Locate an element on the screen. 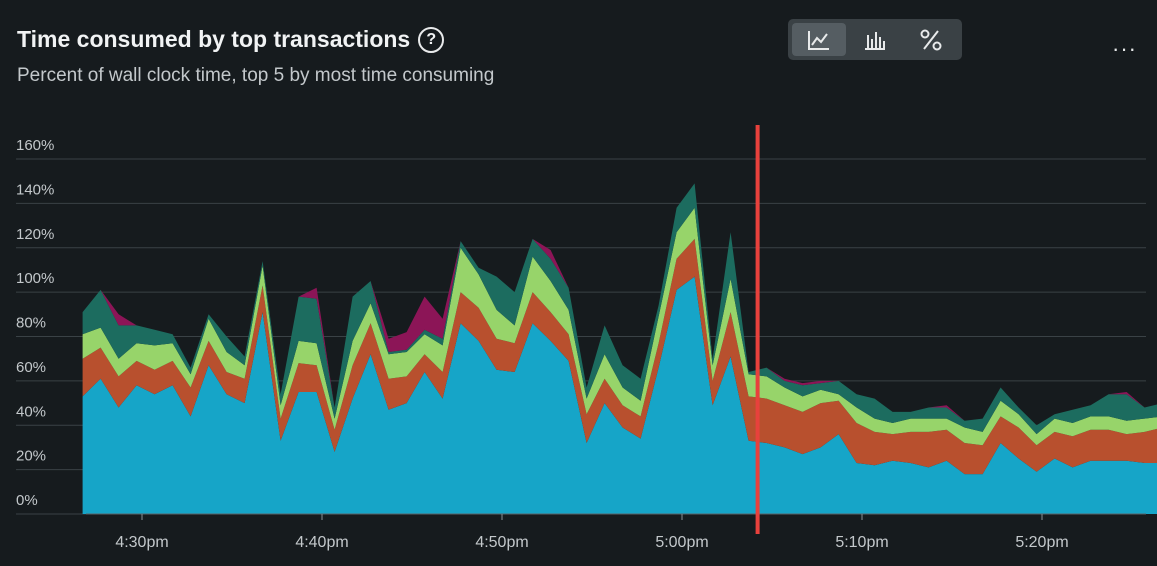  y-tick-label: 20% is located at coordinates (31, 456).